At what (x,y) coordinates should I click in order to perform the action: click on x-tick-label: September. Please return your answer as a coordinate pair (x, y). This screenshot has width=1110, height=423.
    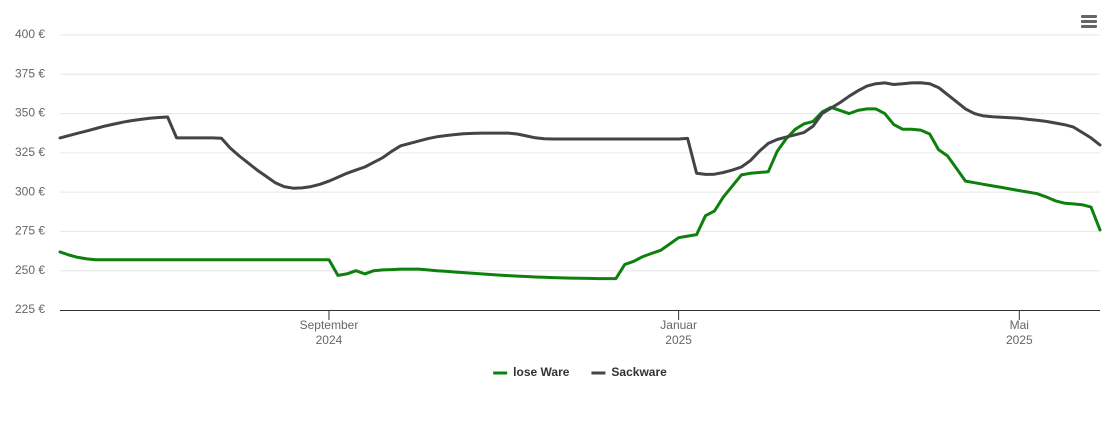
    Looking at the image, I should click on (329, 325).